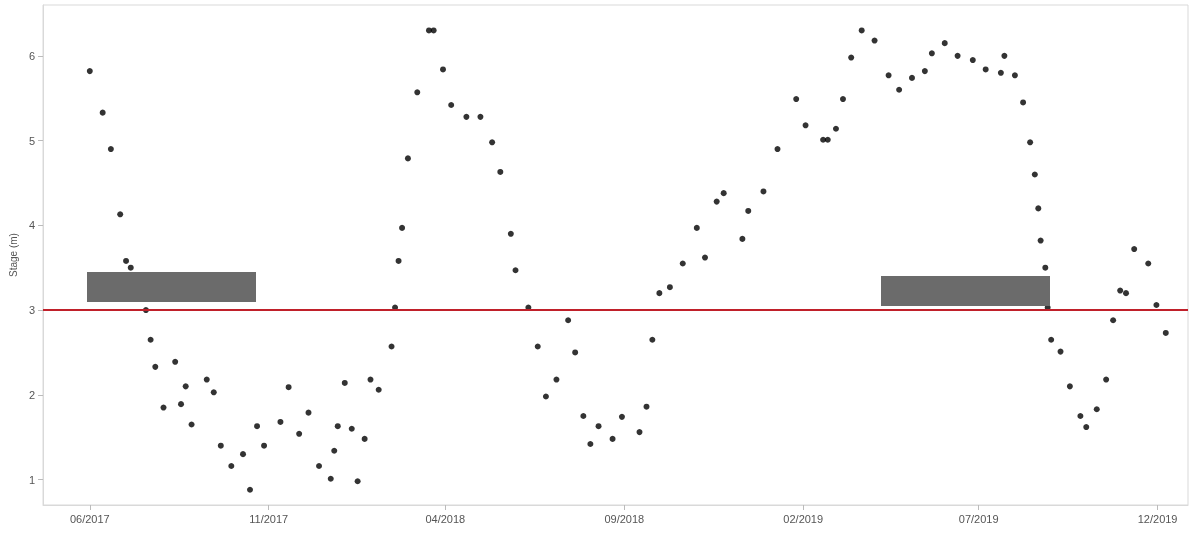 The image size is (1194, 537). What do you see at coordinates (32, 140) in the screenshot?
I see `y-tick-label: 5` at bounding box center [32, 140].